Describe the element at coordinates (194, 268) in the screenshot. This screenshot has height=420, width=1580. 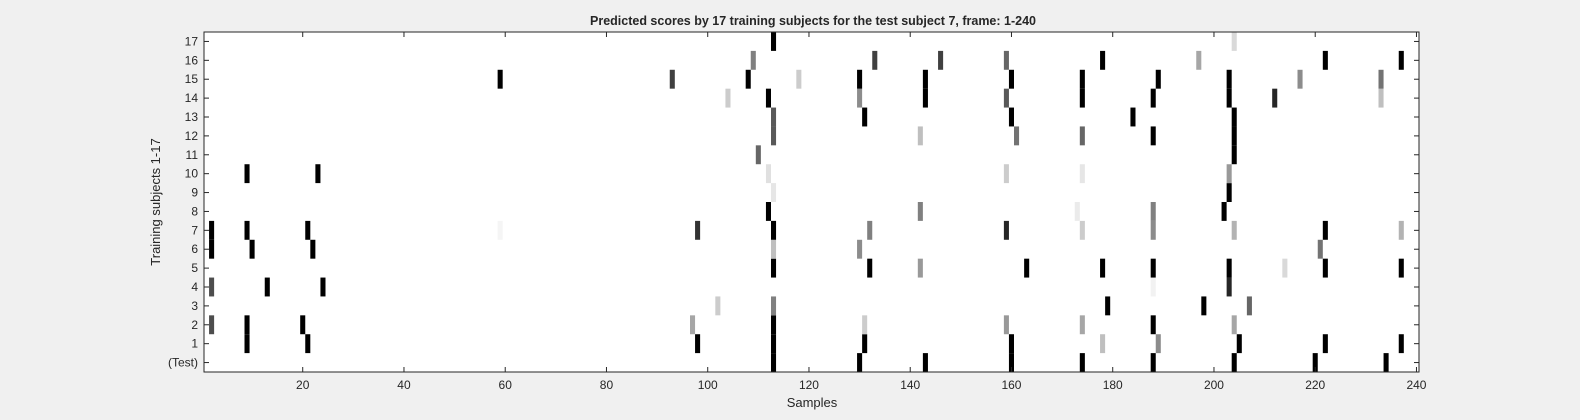
I see `y-tick-label: 5` at that location.